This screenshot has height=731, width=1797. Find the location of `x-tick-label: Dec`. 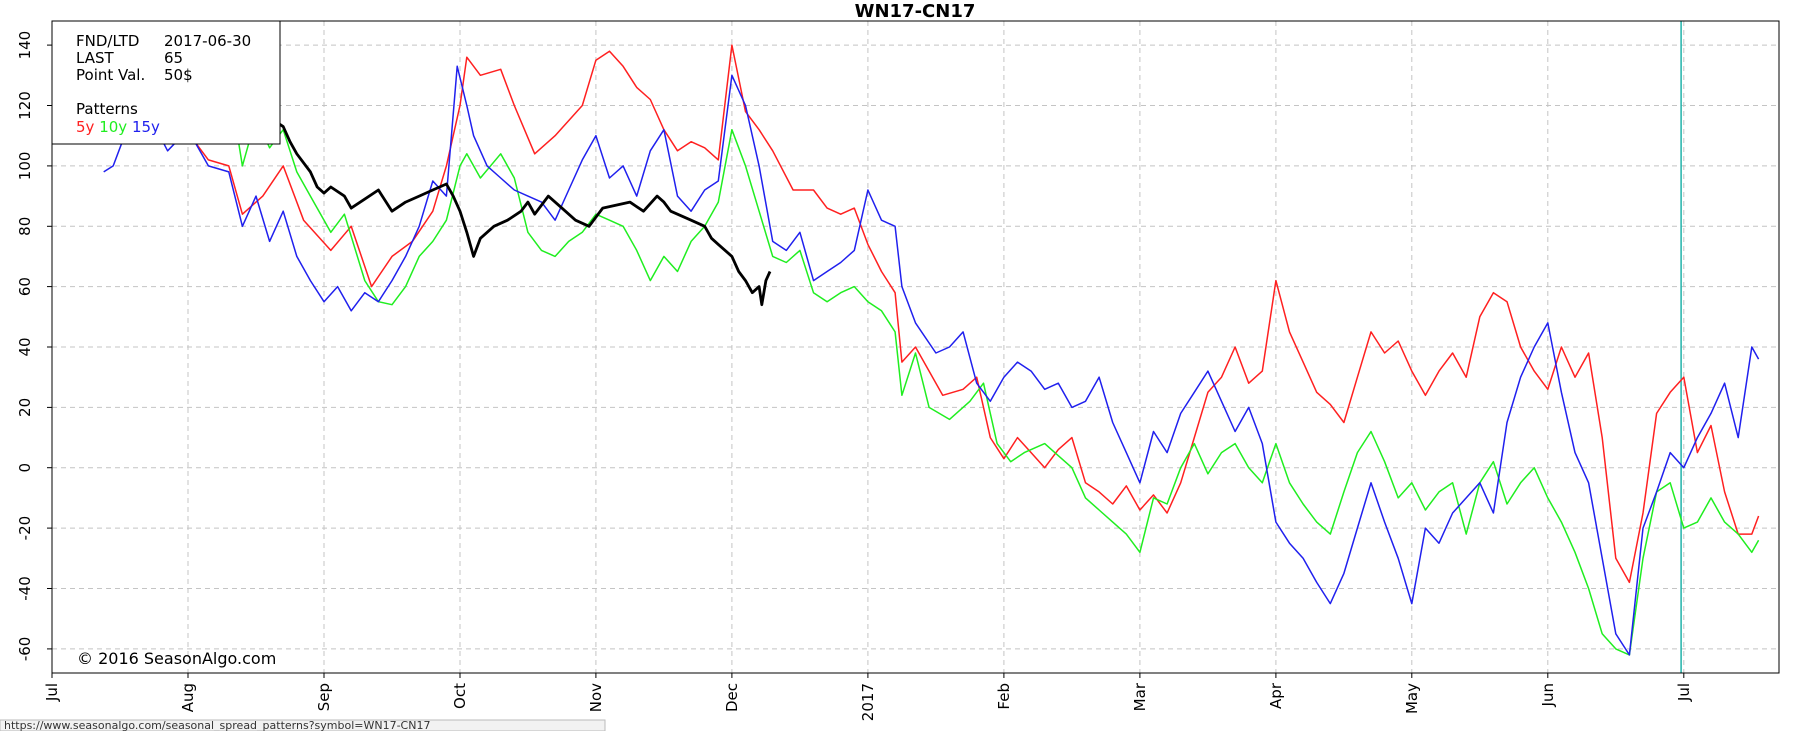

x-tick-label: Dec is located at coordinates (732, 697).